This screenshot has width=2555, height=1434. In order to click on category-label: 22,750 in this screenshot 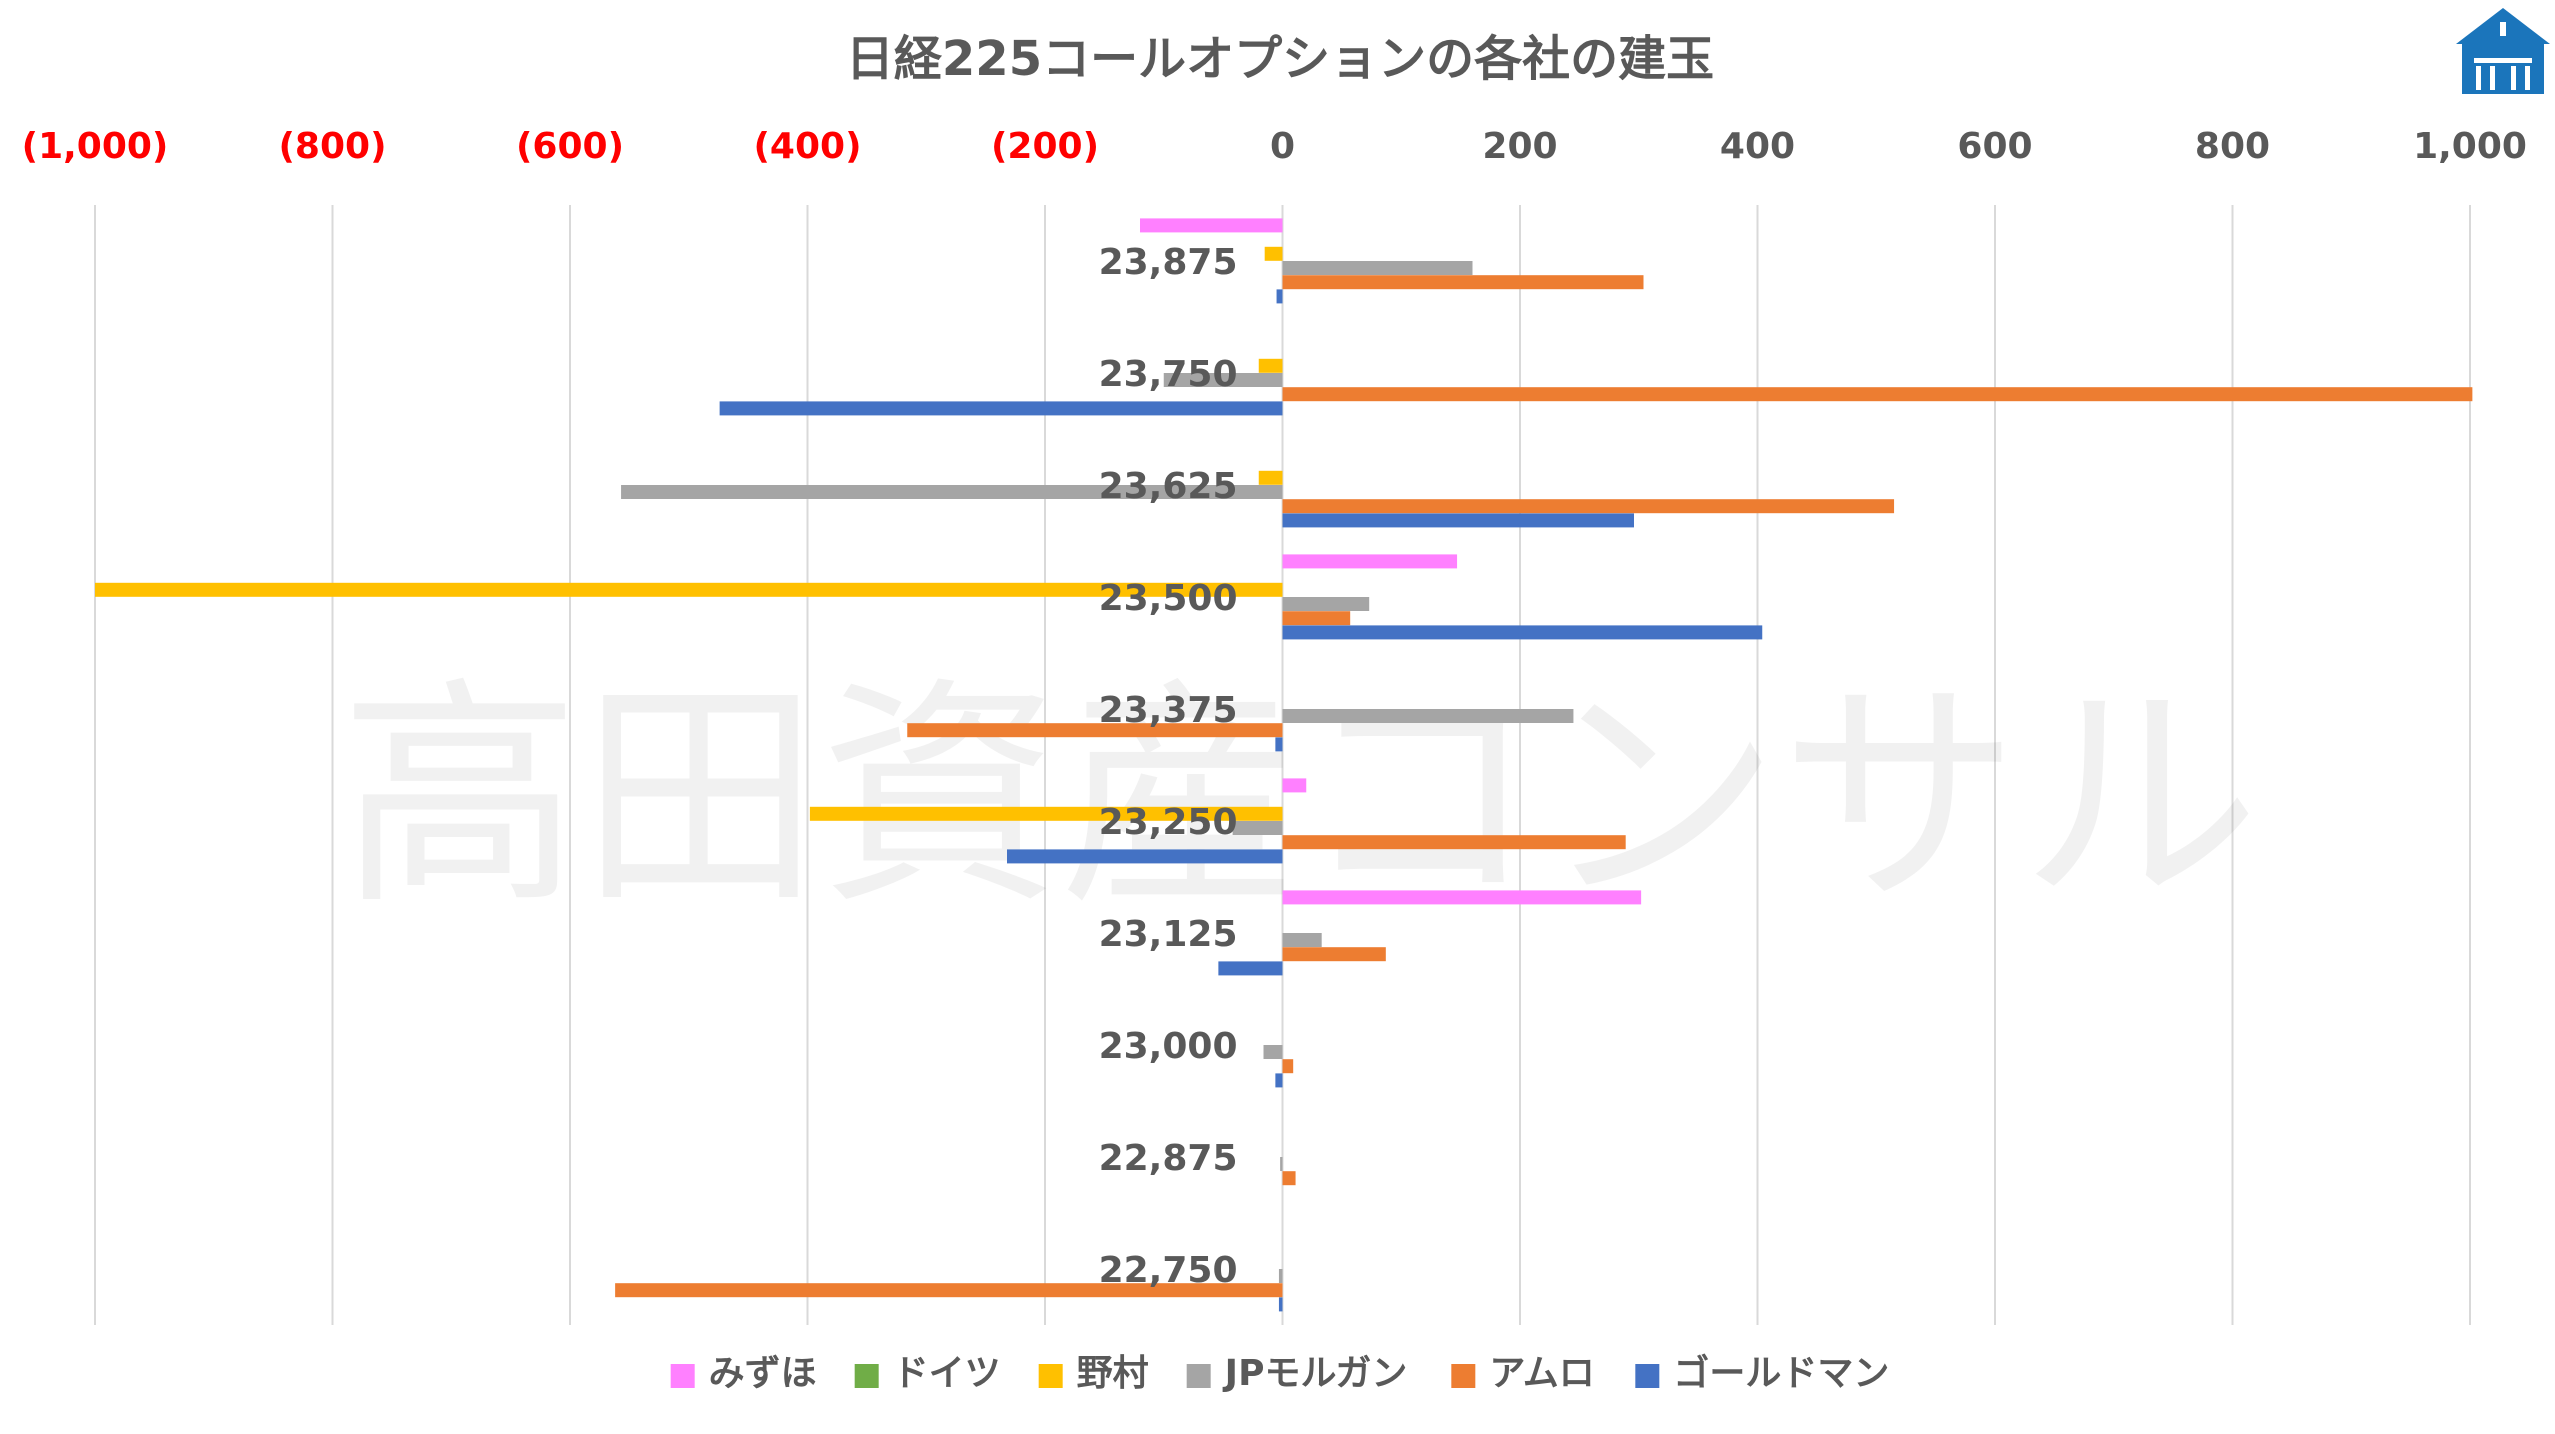, I will do `click(1168, 1270)`.